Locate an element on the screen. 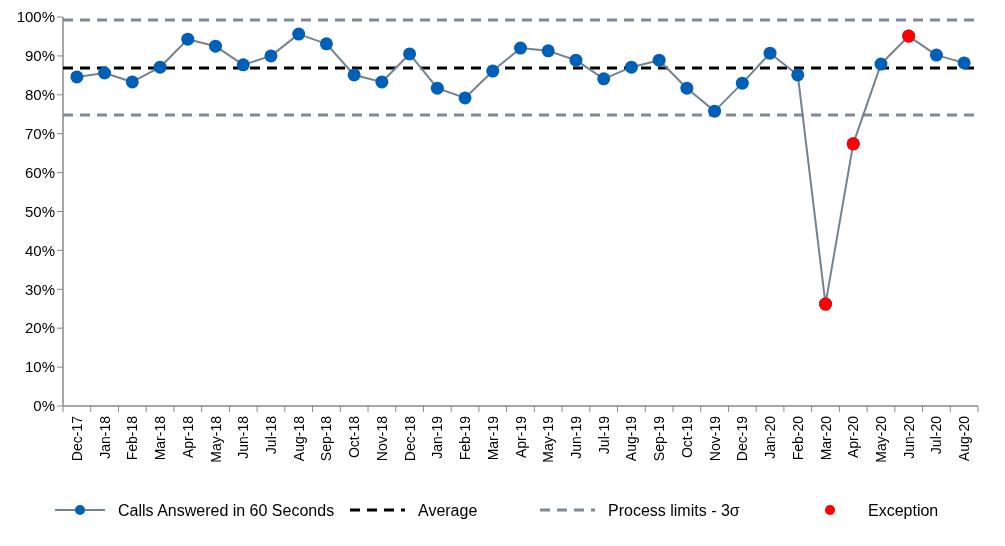  x-tick-label: Jul-19 is located at coordinates (603, 435).